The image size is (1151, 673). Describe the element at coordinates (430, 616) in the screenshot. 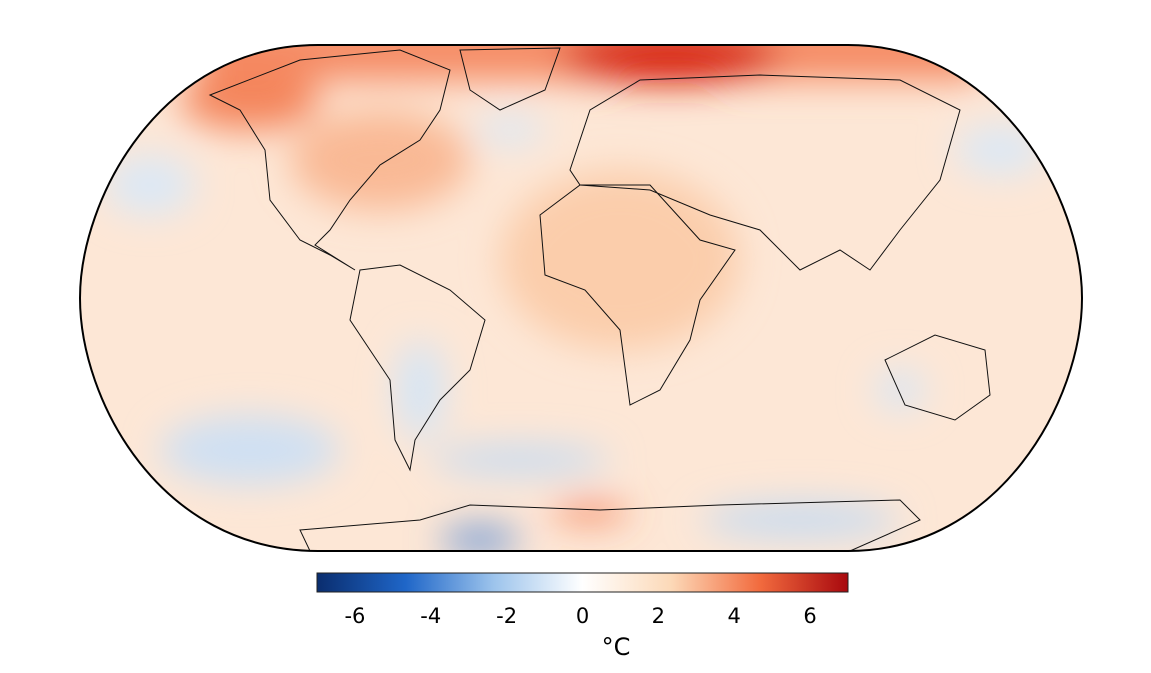

I see `colorbar-tick-label: -4` at that location.